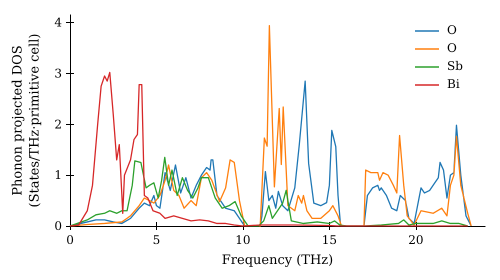 The height and width of the screenshot is (280, 500). I want to click on y-tick-label: 1, so click(58, 175).